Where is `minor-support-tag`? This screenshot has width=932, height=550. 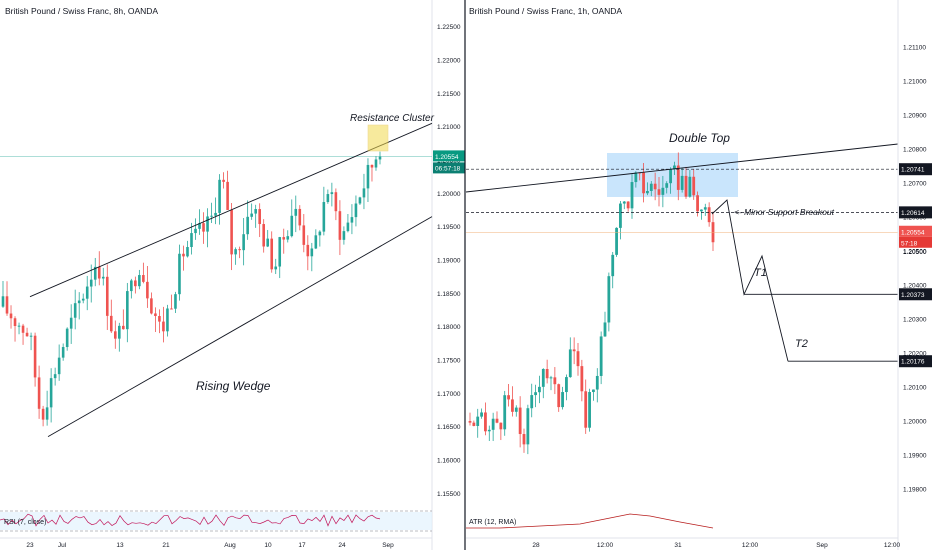
minor-support-tag is located at coordinates (915, 212).